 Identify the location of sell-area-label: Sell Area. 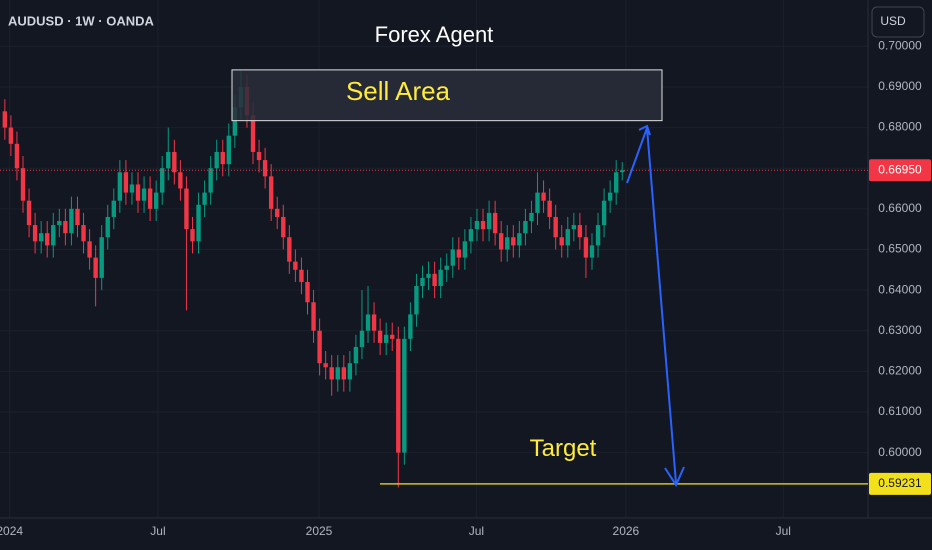
(398, 91).